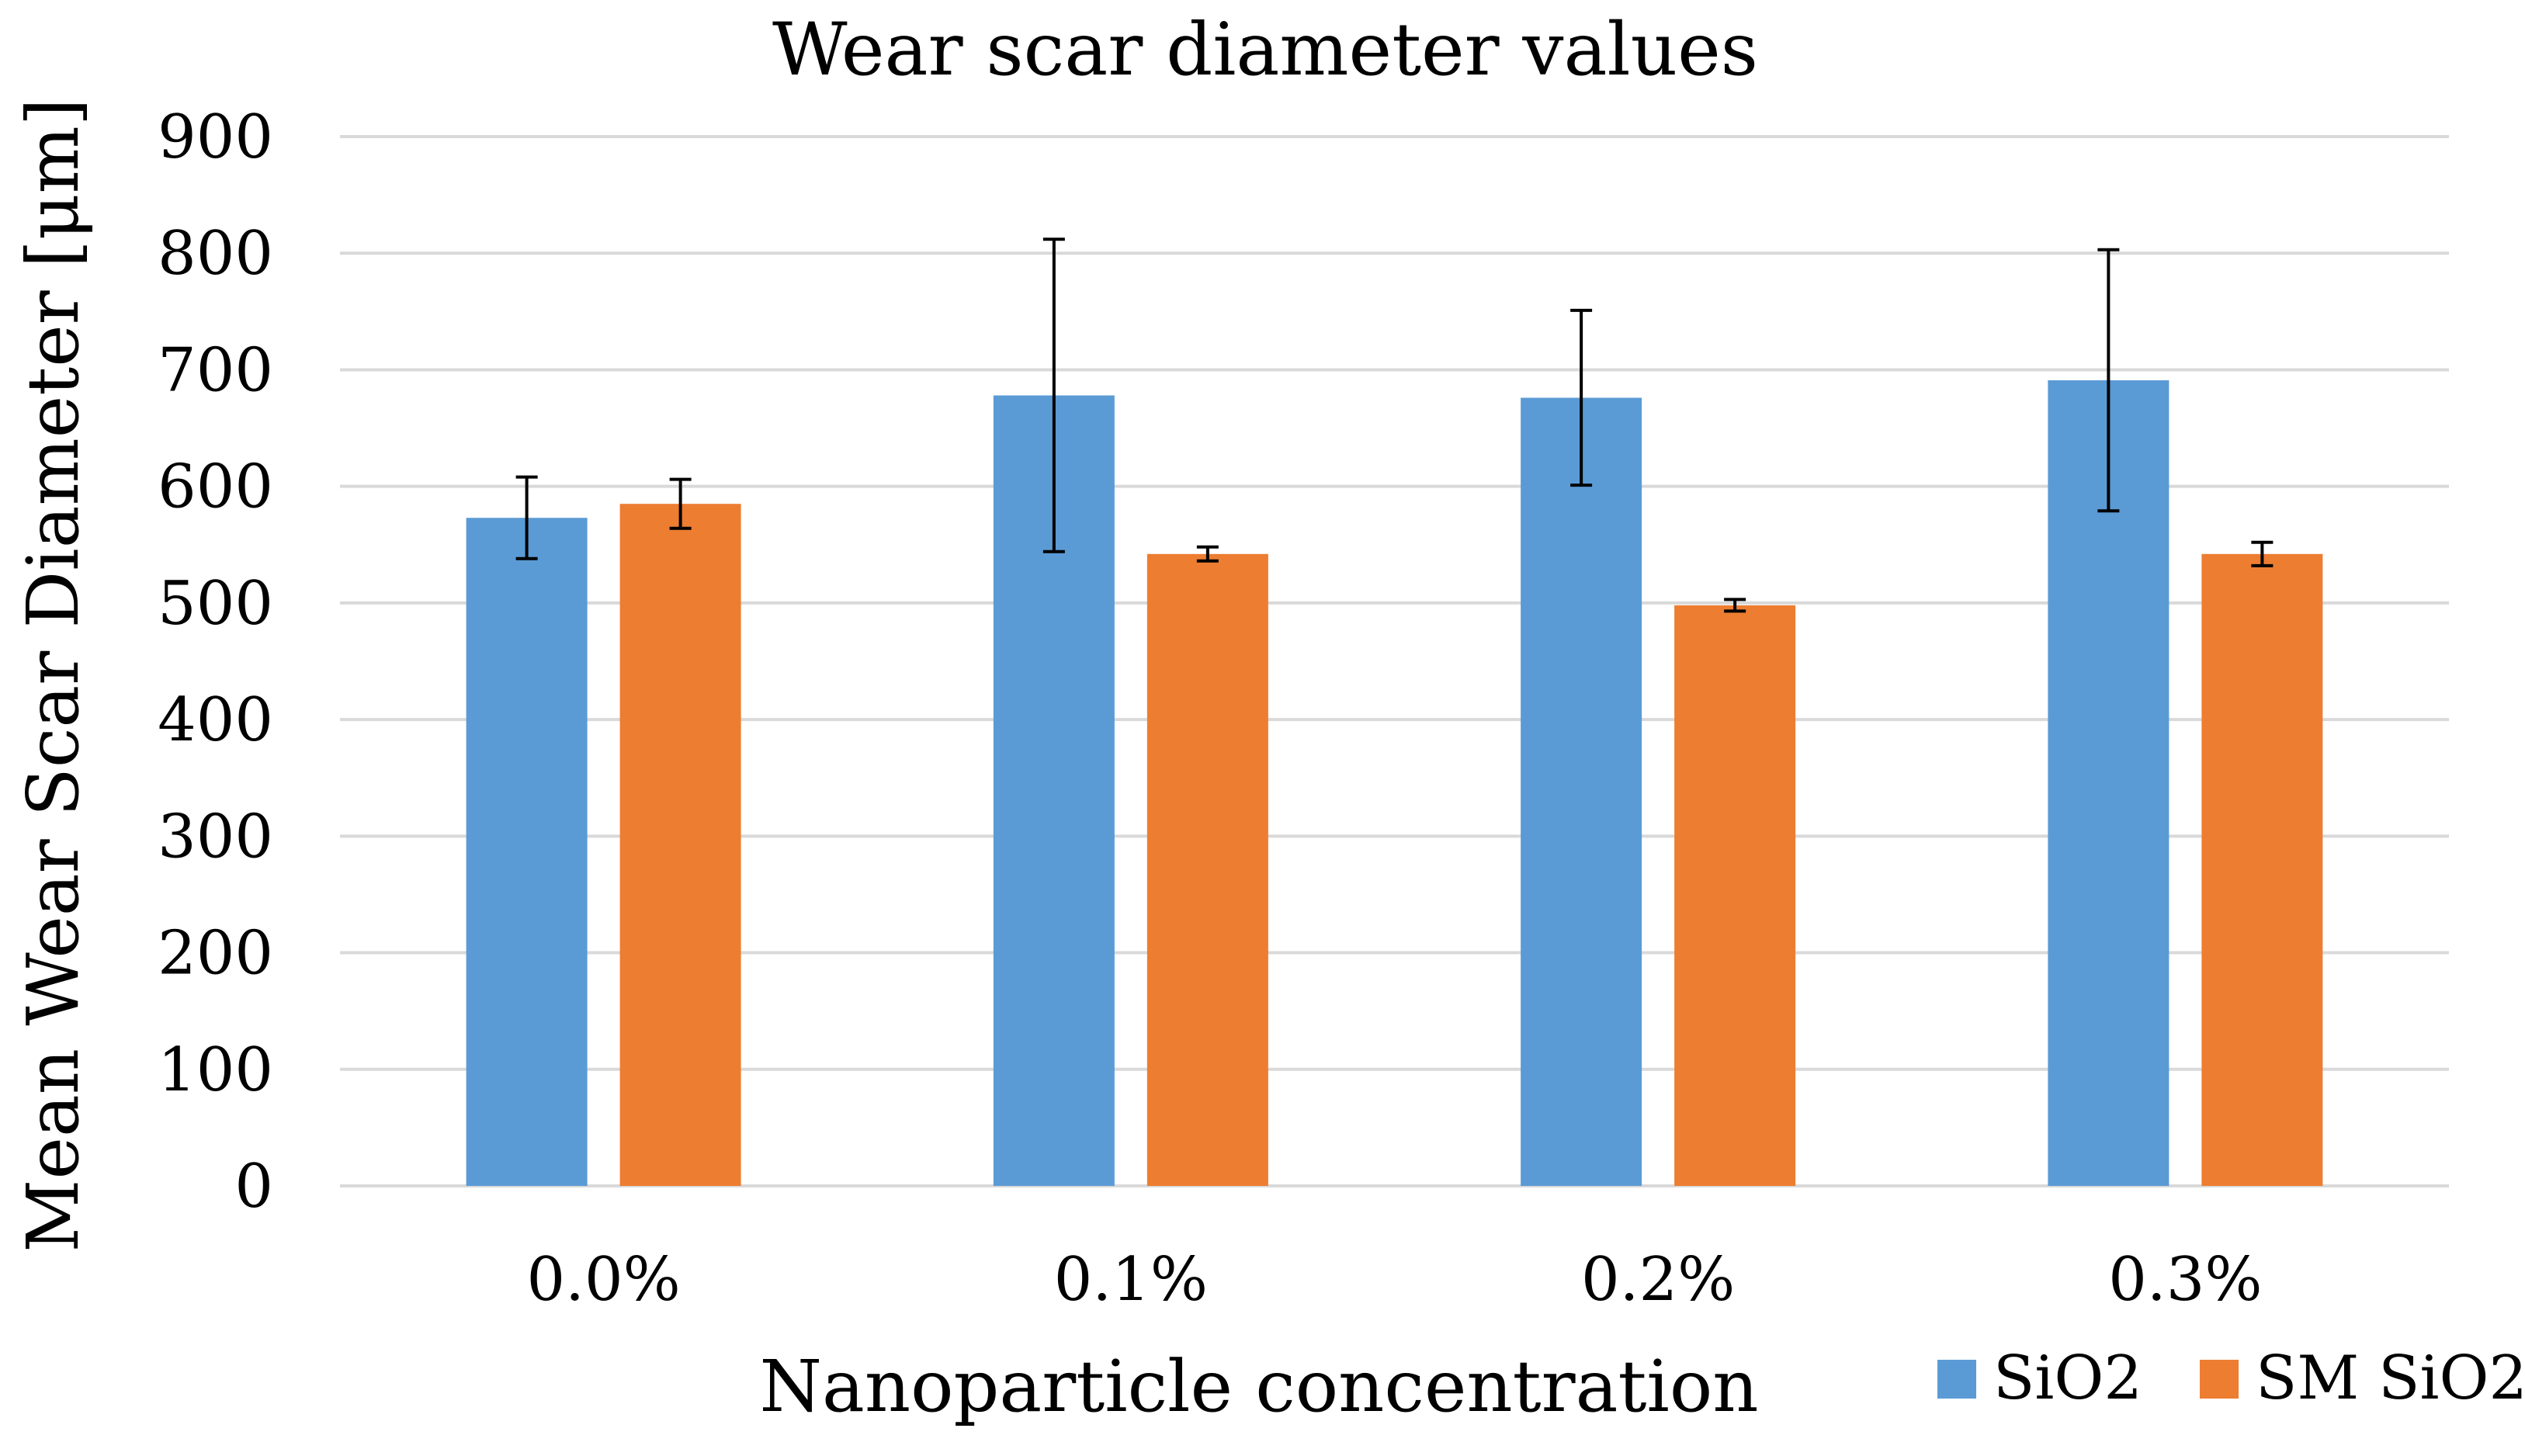 The height and width of the screenshot is (1456, 2525). What do you see at coordinates (1658, 1280) in the screenshot?
I see `x-tick-label: 0.2%` at bounding box center [1658, 1280].